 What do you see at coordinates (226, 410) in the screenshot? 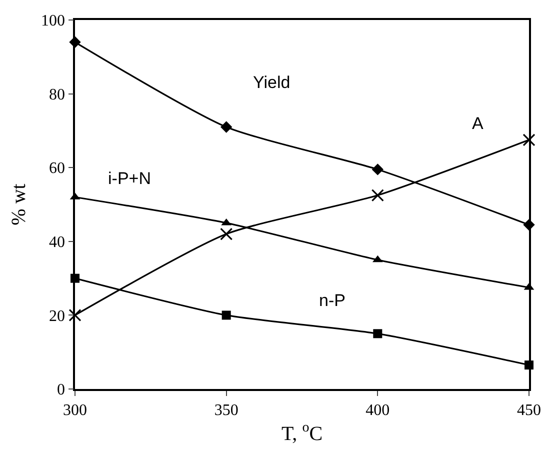
I see `x-tick-label: 350` at bounding box center [226, 410].